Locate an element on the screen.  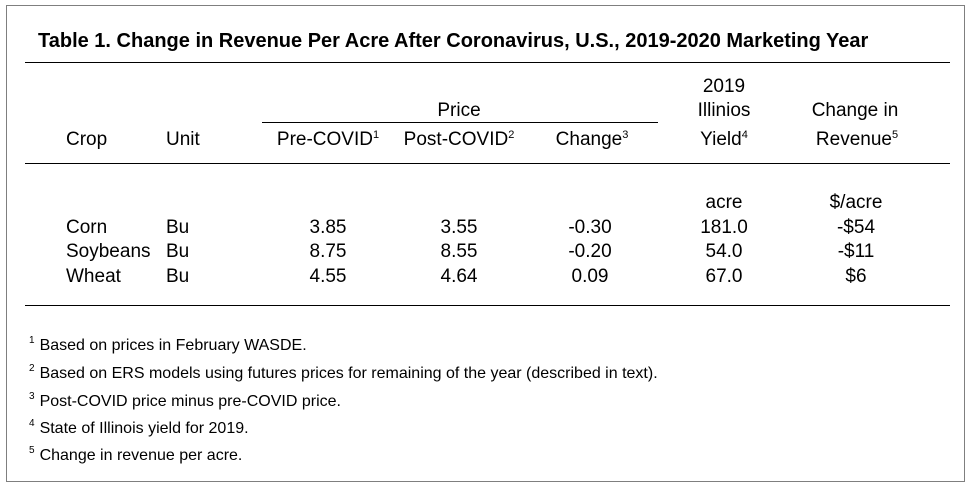
footnote: 3 Post-COVID price minus pre-COVID price. is located at coordinates (185, 401).